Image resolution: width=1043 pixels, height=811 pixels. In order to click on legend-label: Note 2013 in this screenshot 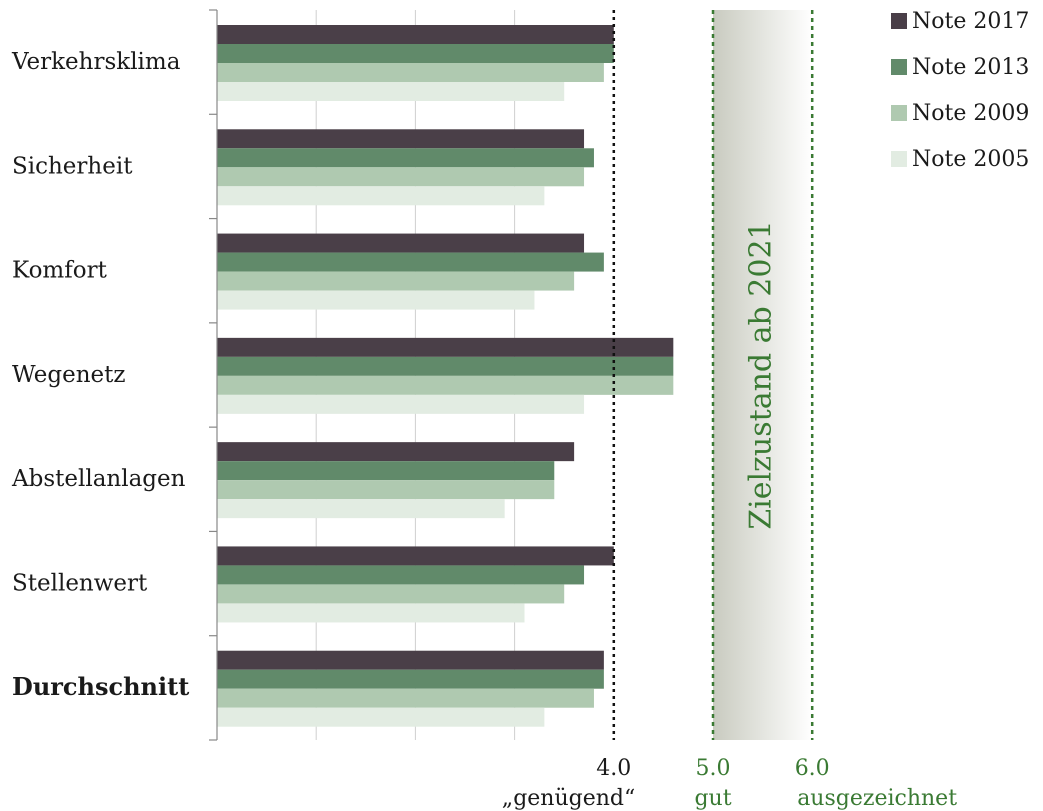, I will do `click(970, 67)`.